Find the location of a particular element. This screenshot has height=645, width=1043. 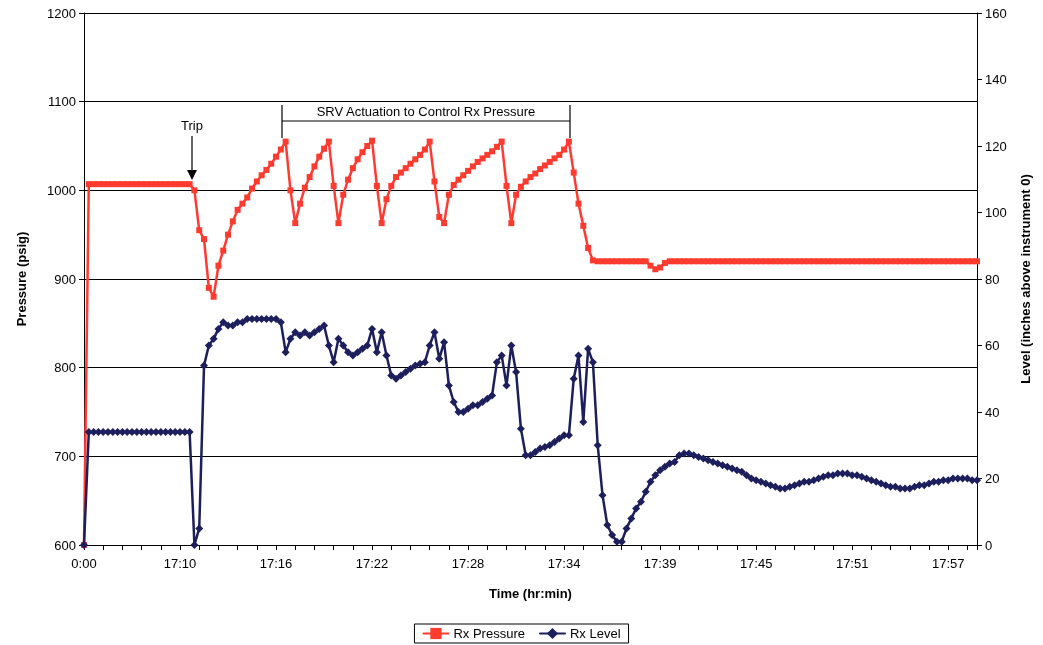

x-tick-label: 17:16 is located at coordinates (276, 563).